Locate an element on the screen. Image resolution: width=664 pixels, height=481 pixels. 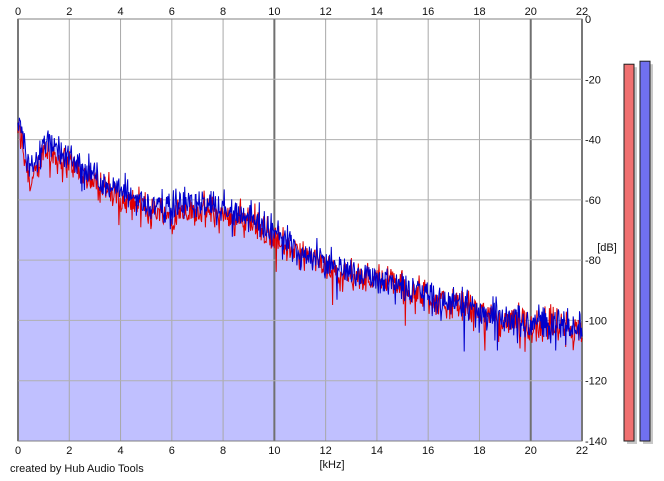
y-tick-label: -120 is located at coordinates (596, 382).